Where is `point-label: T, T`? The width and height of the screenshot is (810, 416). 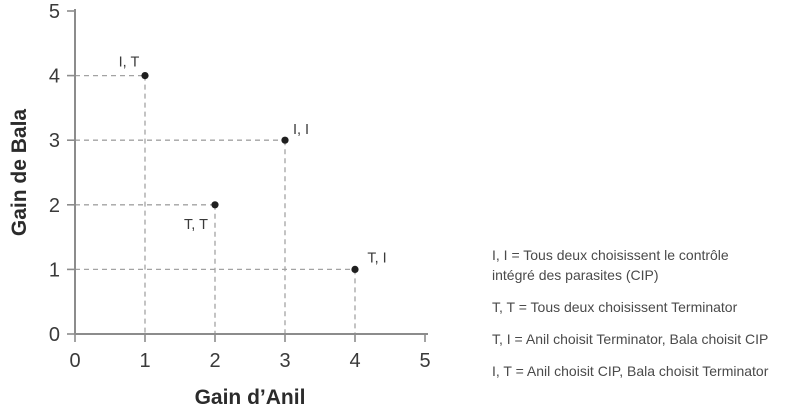 point-label: T, T is located at coordinates (196, 225).